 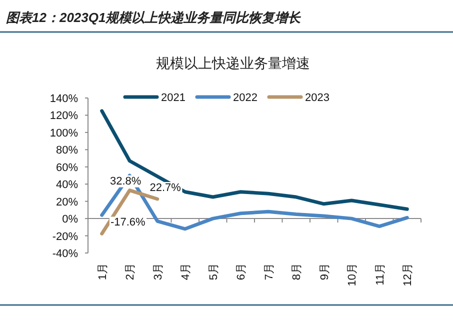 I want to click on data-label: -17.6%, so click(x=128, y=222).